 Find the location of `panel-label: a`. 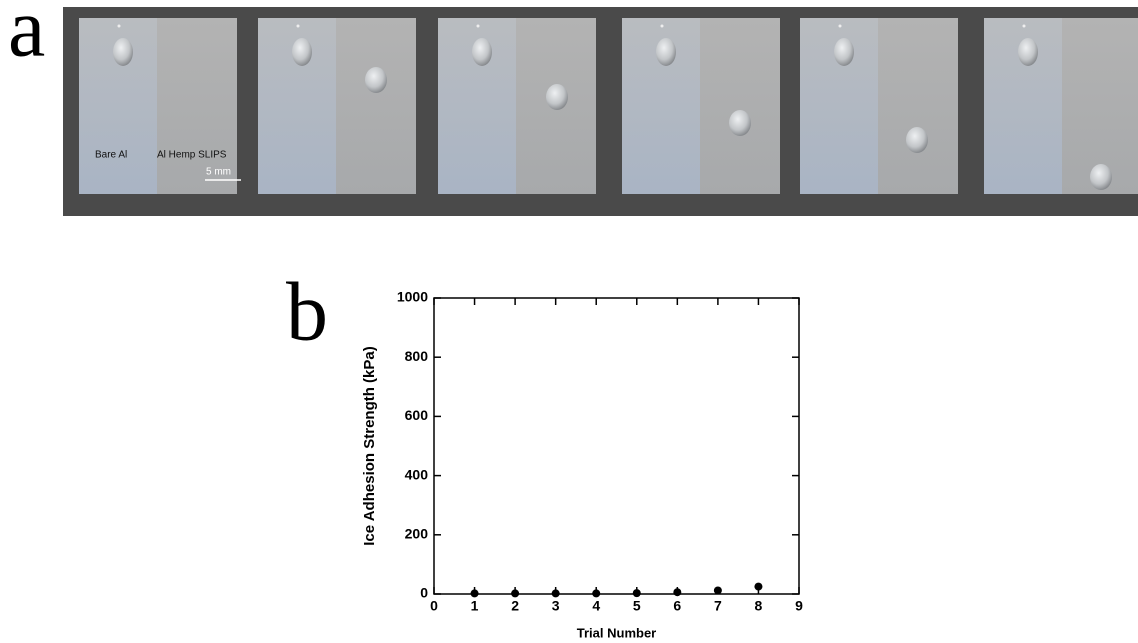

panel-label: a is located at coordinates (26, 37).